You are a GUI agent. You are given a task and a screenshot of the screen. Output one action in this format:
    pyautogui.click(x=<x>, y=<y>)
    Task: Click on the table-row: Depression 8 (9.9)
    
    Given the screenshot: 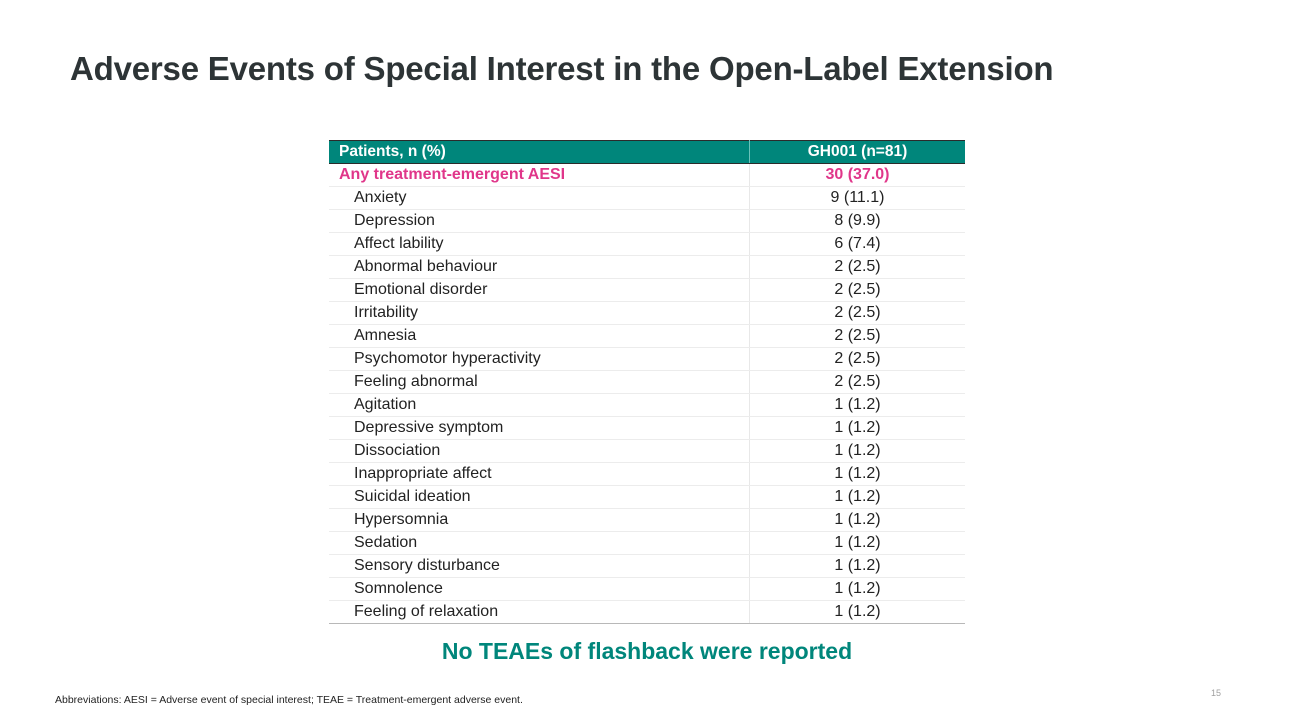 What is the action you would take?
    pyautogui.click(x=647, y=221)
    